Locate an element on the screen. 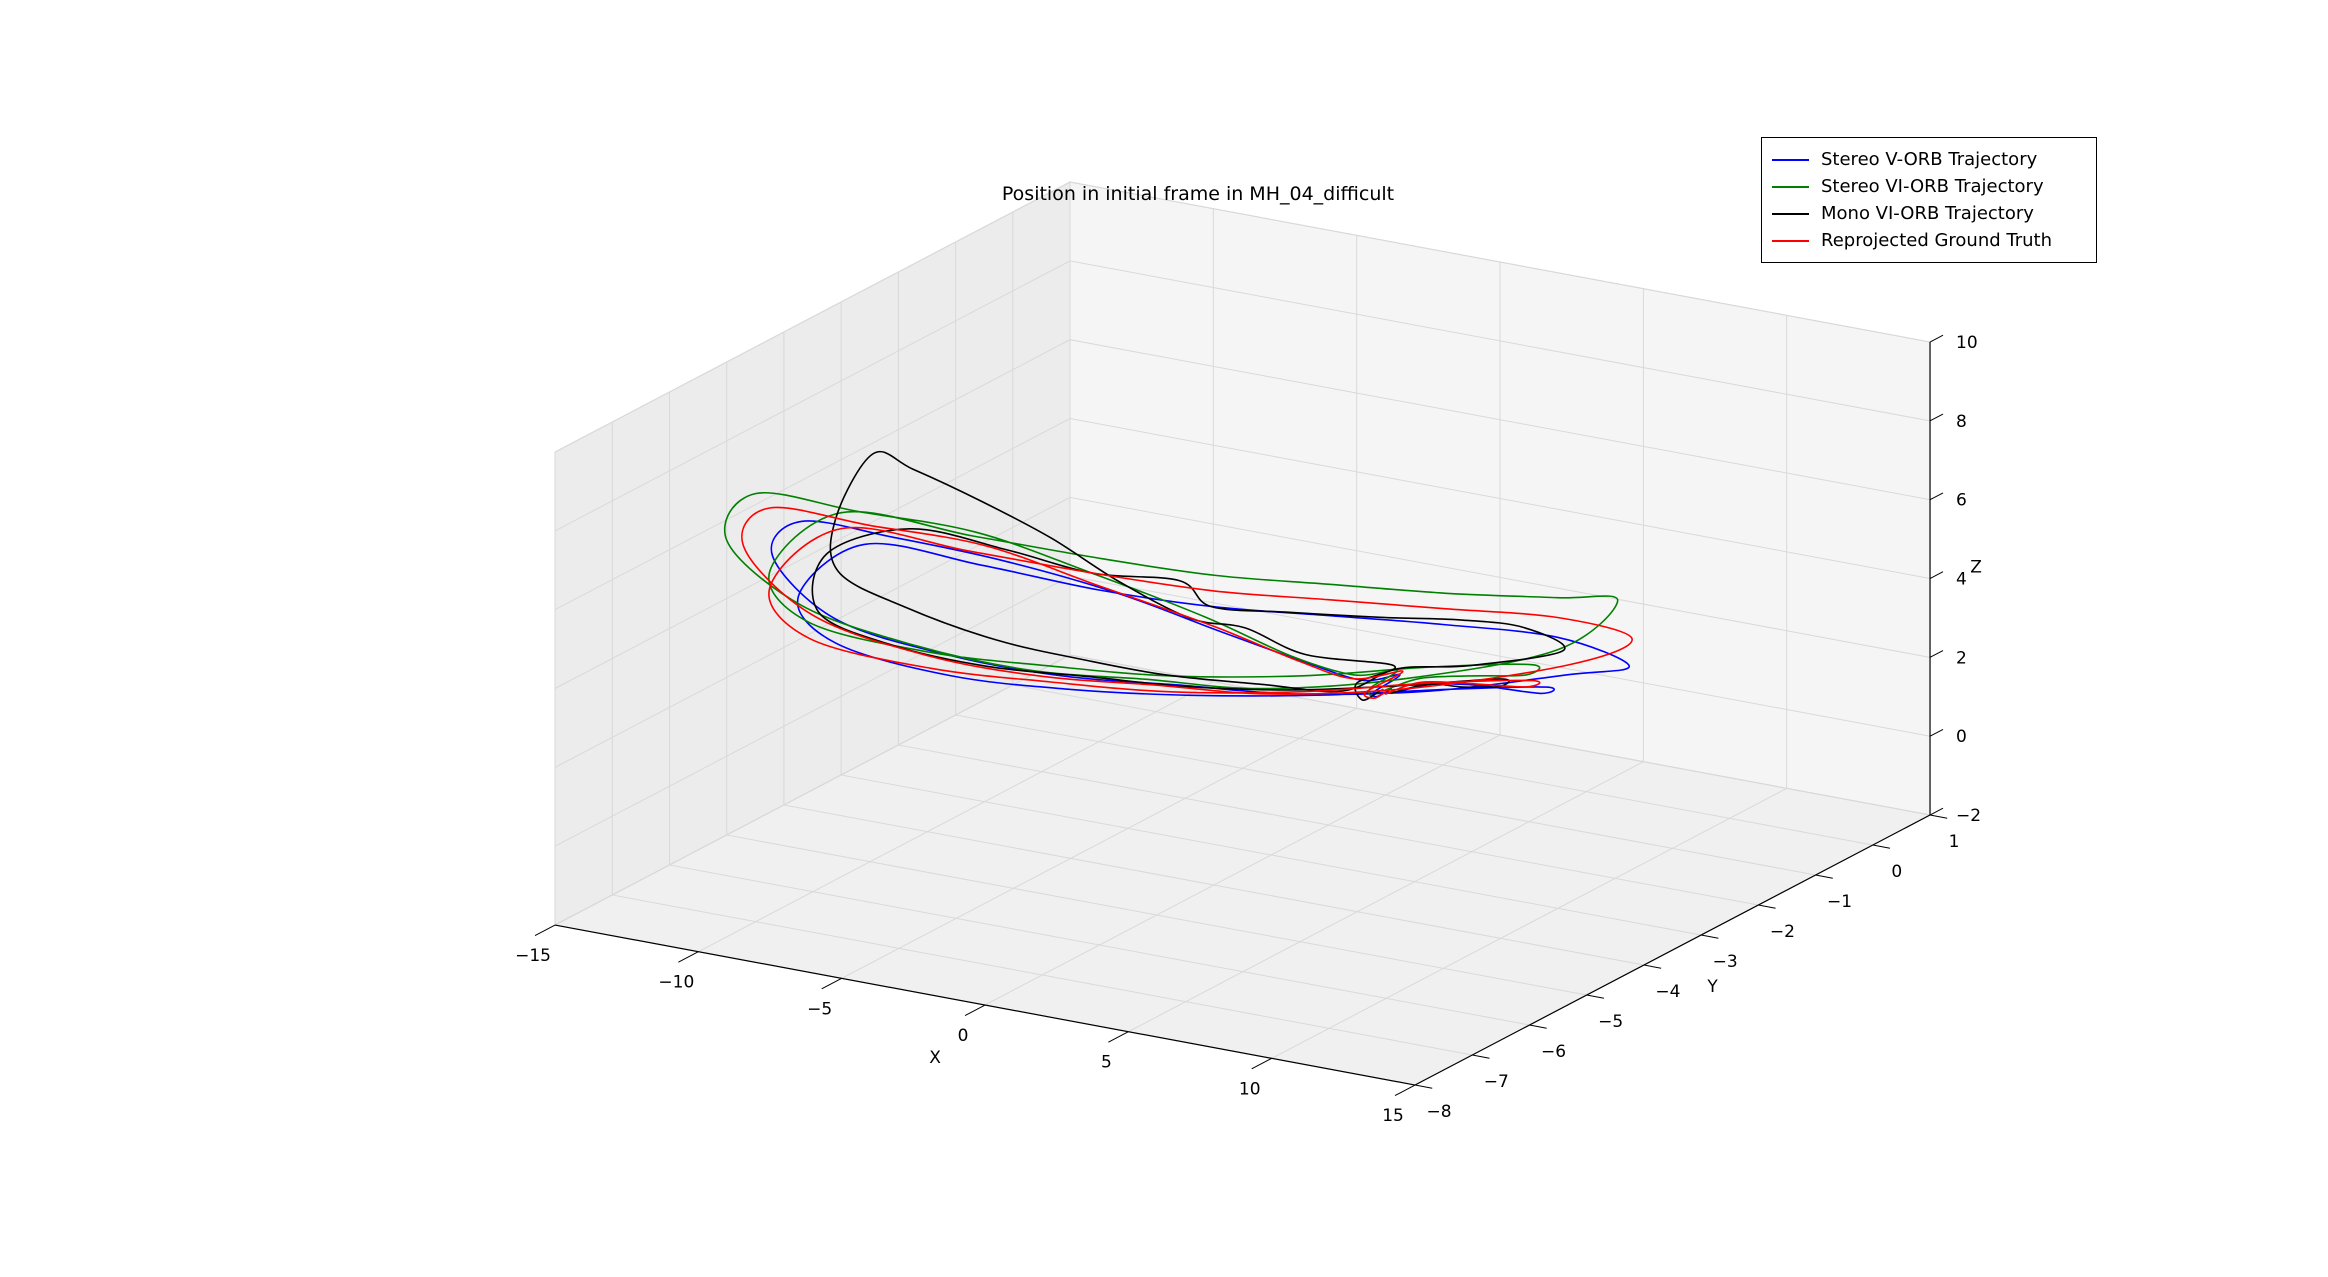 This screenshot has width=2328, height=1277. trajectories is located at coordinates (1178, 575).